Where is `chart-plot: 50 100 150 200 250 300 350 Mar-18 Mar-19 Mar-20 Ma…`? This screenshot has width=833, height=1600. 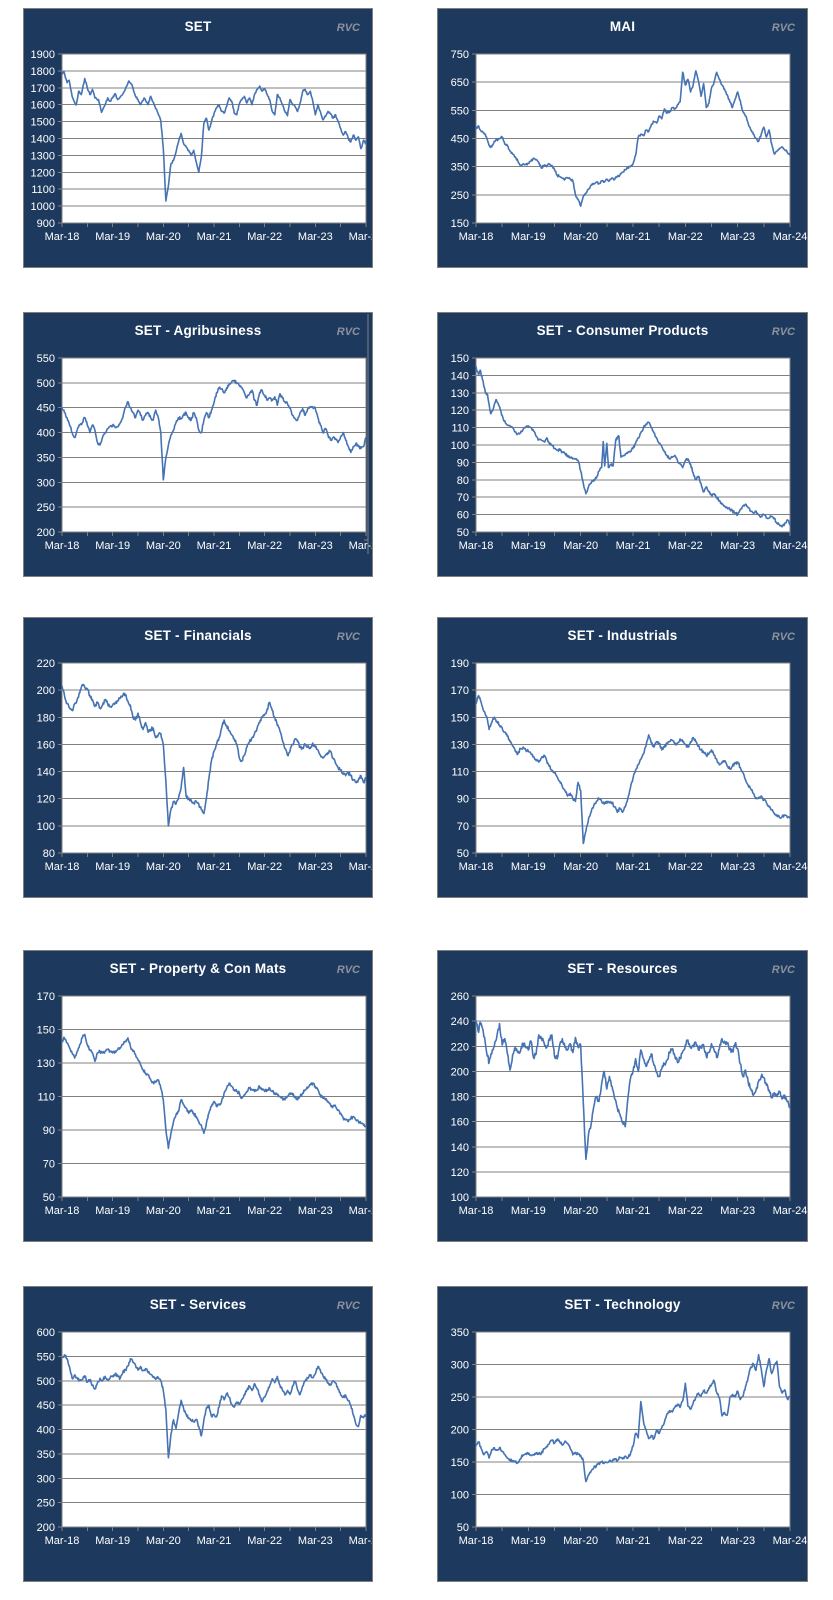 chart-plot: 50 100 150 200 250 300 350 Mar-18 Mar-19 Mar-20 Ma… is located at coordinates (629, 1437).